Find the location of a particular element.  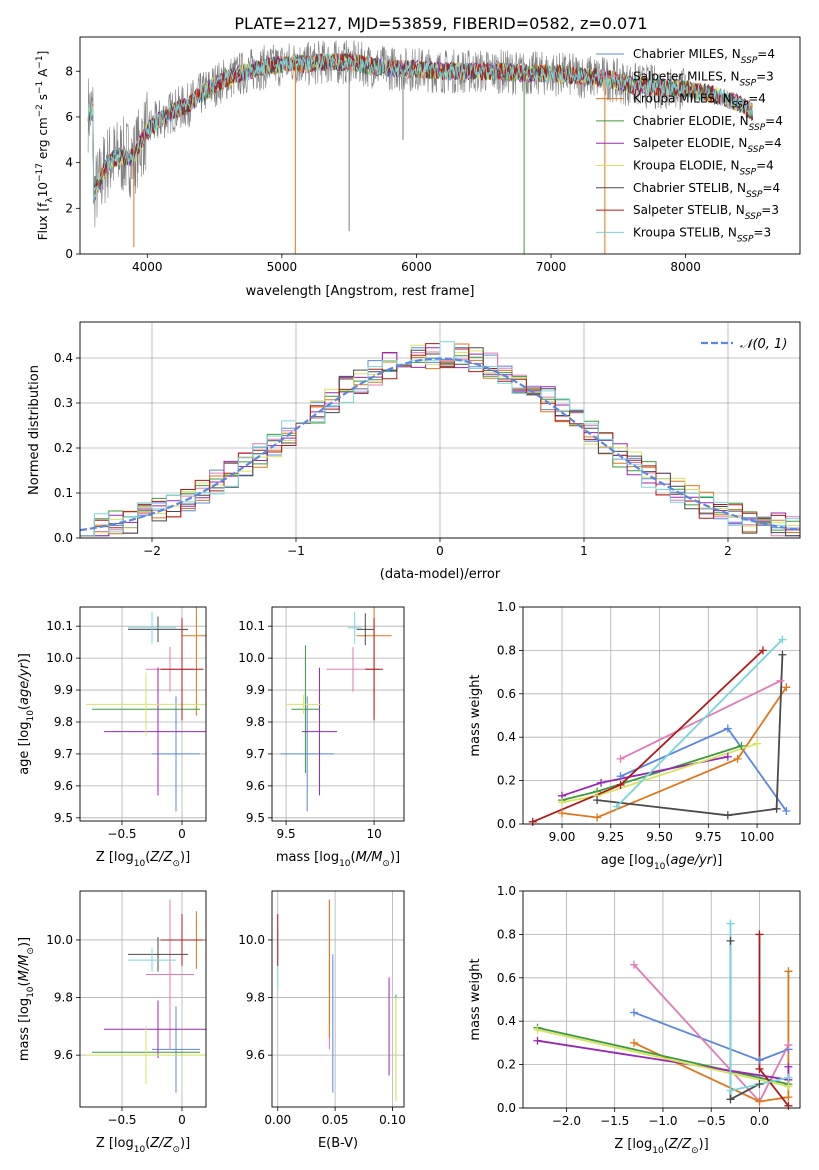

x-tick-label: 9.00 is located at coordinates (562, 837).